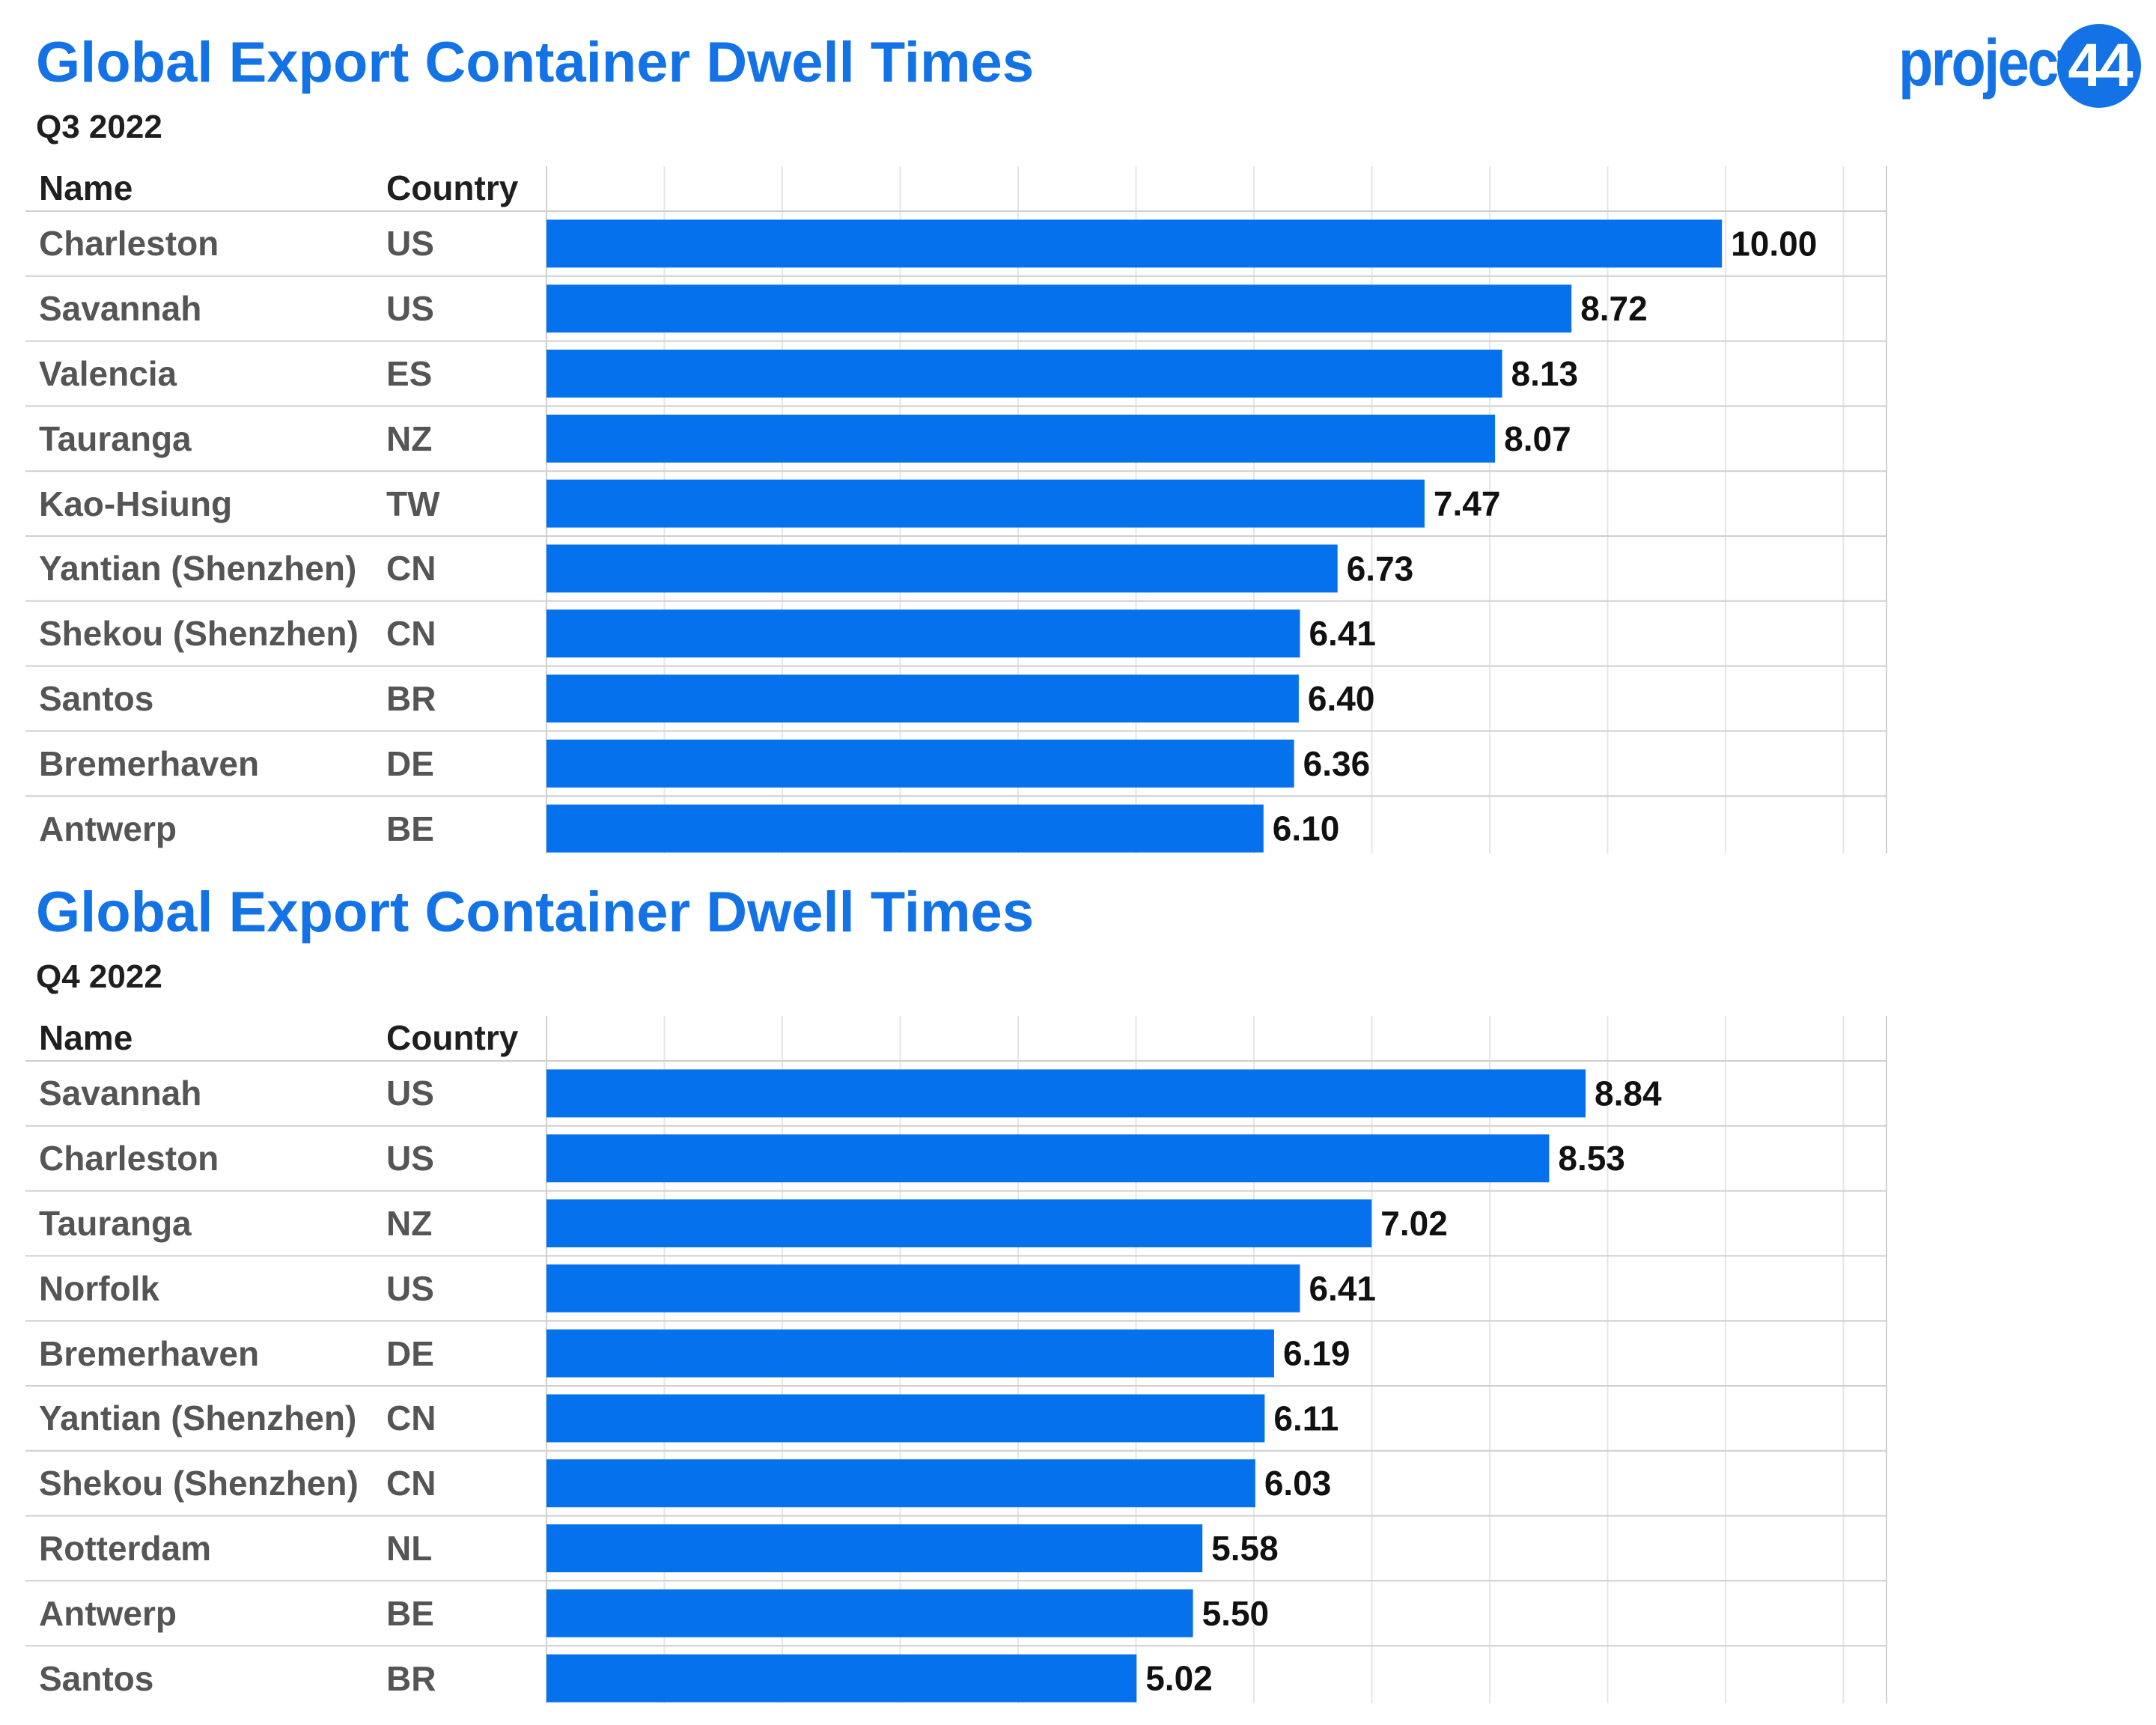 The height and width of the screenshot is (1725, 2156). I want to click on chart-subtitle: Q4 2022, so click(99, 976).